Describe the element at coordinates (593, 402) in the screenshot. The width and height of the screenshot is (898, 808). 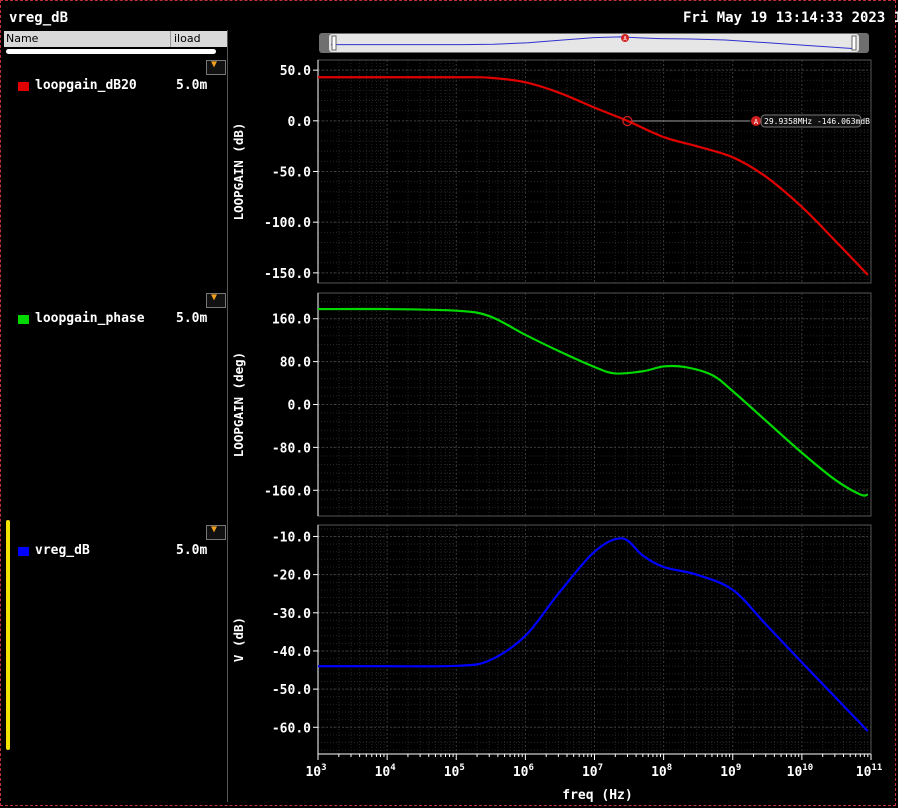
I see `series-line-loopgain-phase` at that location.